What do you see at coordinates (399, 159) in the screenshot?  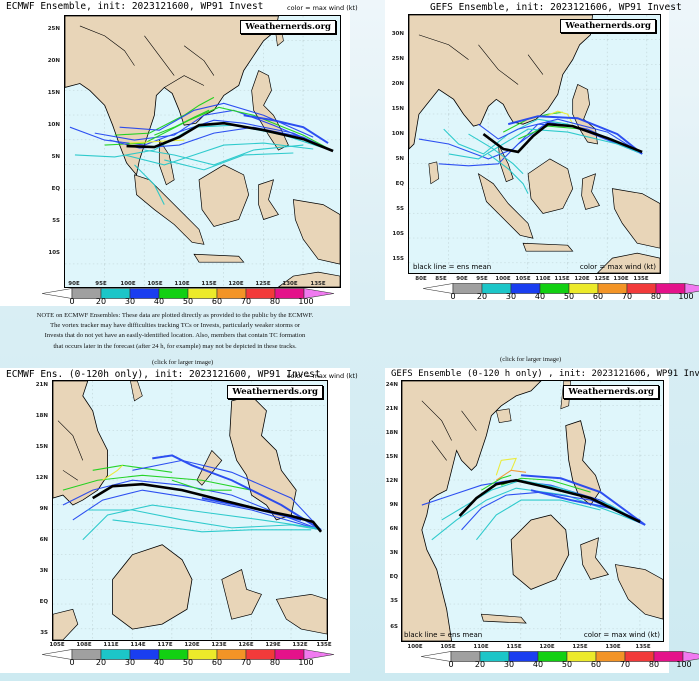 I see `lat-label: 5N` at bounding box center [399, 159].